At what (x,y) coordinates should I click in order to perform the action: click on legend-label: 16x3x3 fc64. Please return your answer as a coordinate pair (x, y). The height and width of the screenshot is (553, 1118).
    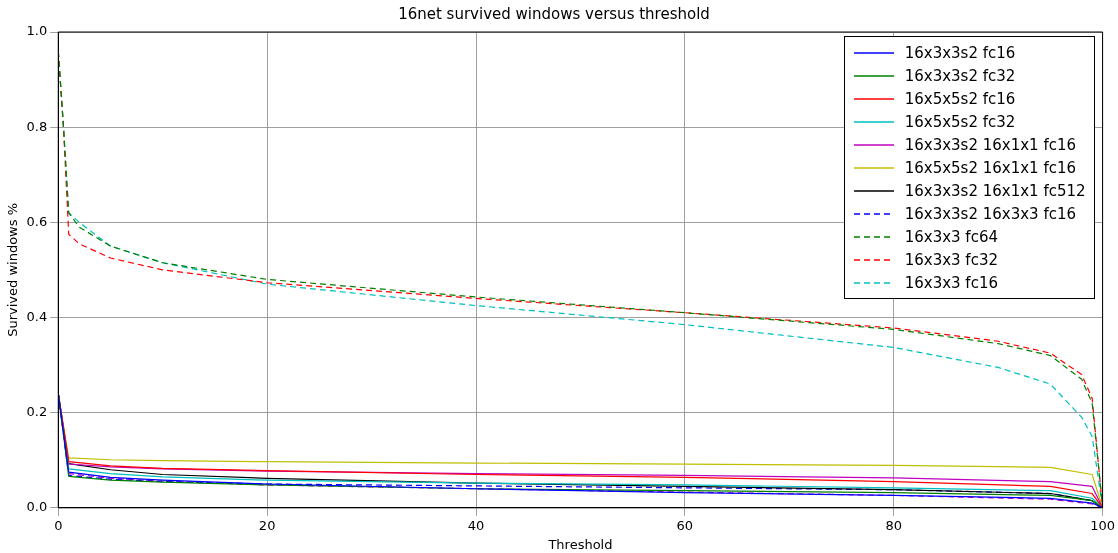
    Looking at the image, I should click on (951, 236).